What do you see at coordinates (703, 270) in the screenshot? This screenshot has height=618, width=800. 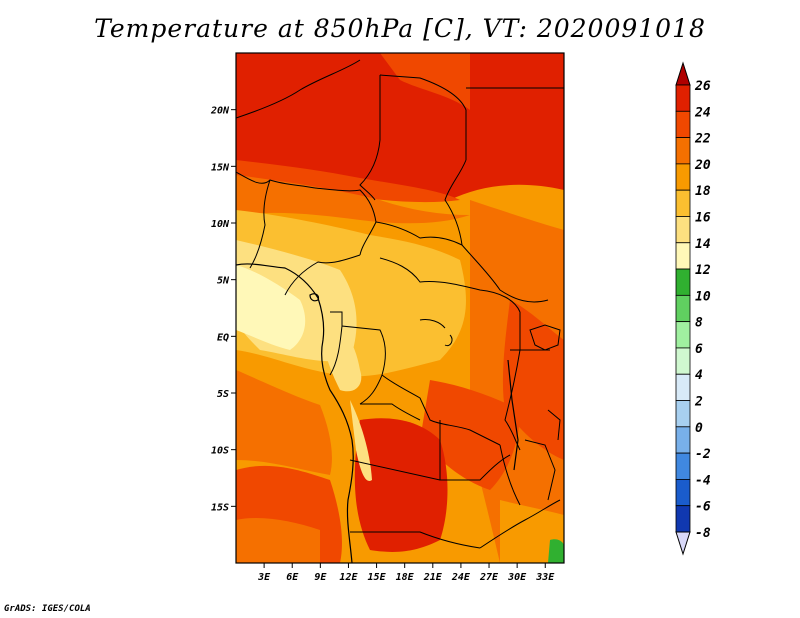 I see `colorbar-label: 12` at bounding box center [703, 270].